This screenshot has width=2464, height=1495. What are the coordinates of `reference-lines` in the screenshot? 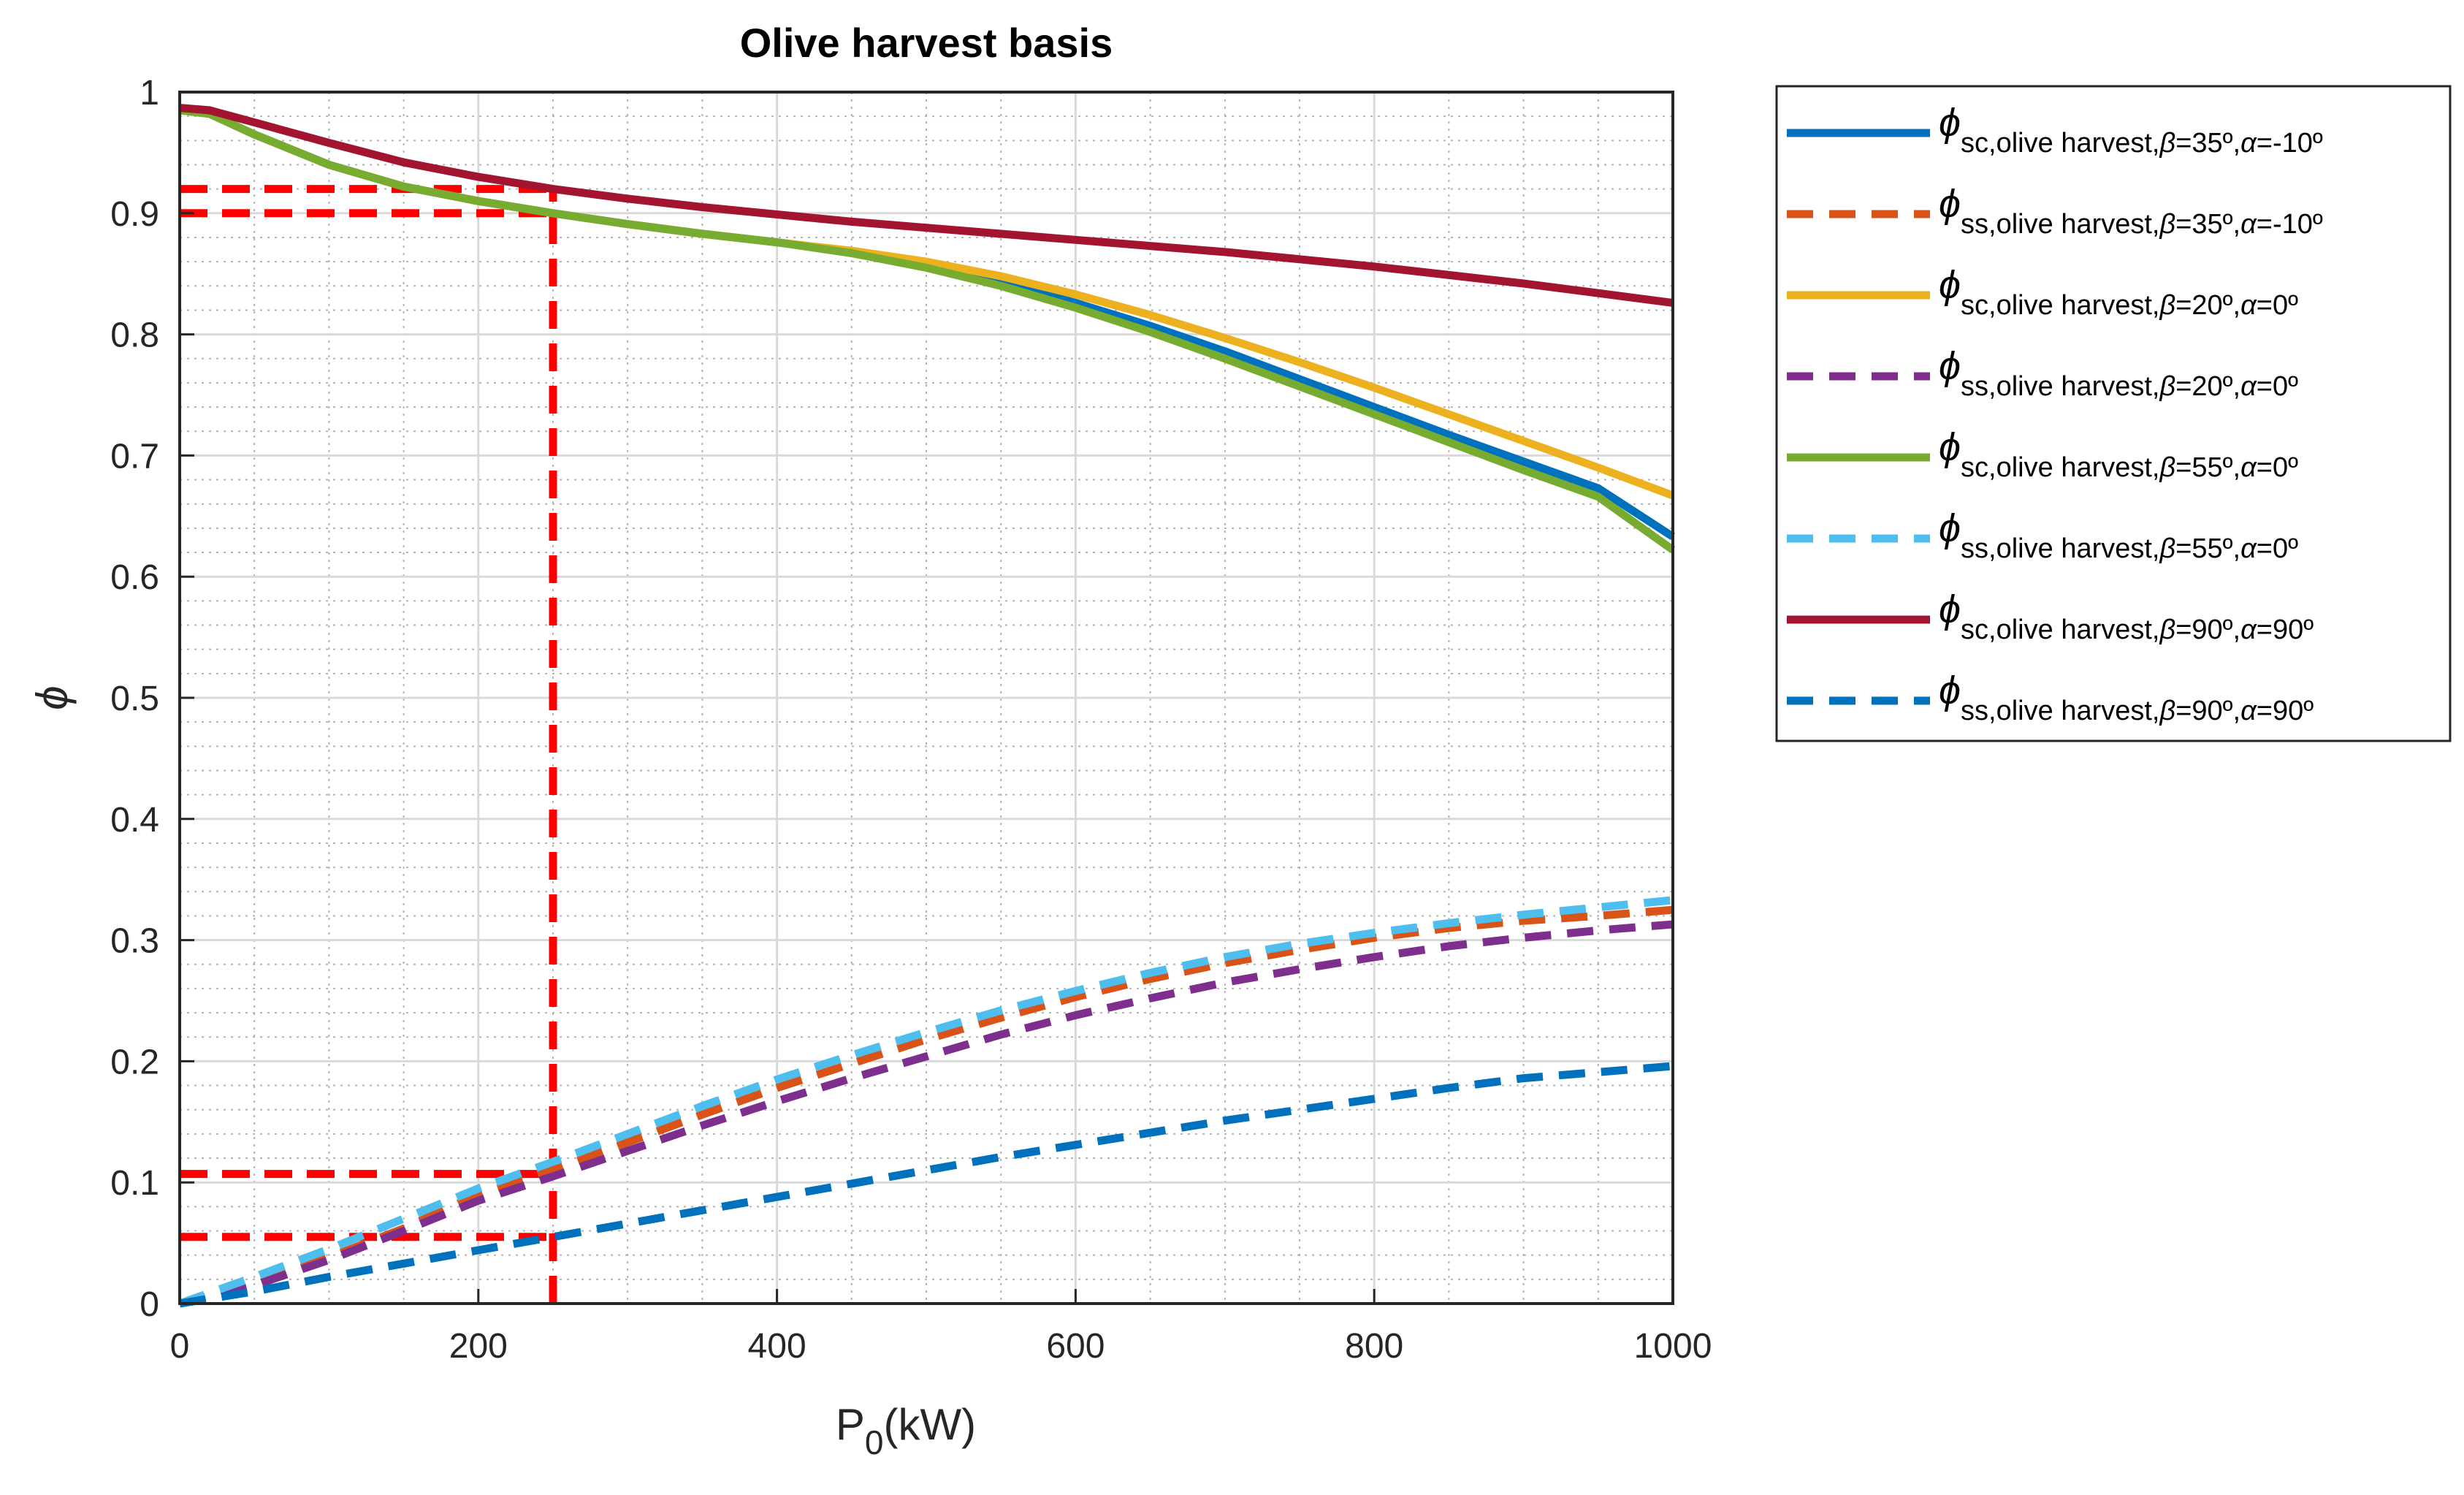 It's located at (368, 745).